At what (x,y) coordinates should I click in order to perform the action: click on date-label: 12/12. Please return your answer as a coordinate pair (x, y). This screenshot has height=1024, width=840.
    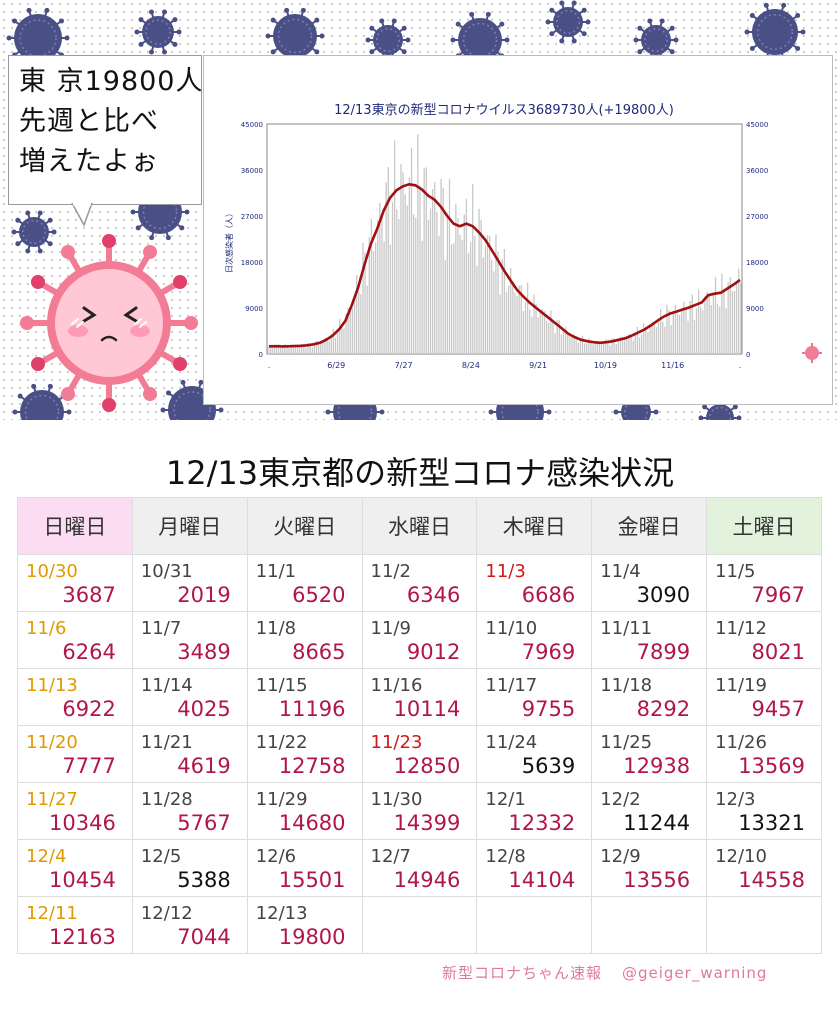
    Looking at the image, I should click on (166, 913).